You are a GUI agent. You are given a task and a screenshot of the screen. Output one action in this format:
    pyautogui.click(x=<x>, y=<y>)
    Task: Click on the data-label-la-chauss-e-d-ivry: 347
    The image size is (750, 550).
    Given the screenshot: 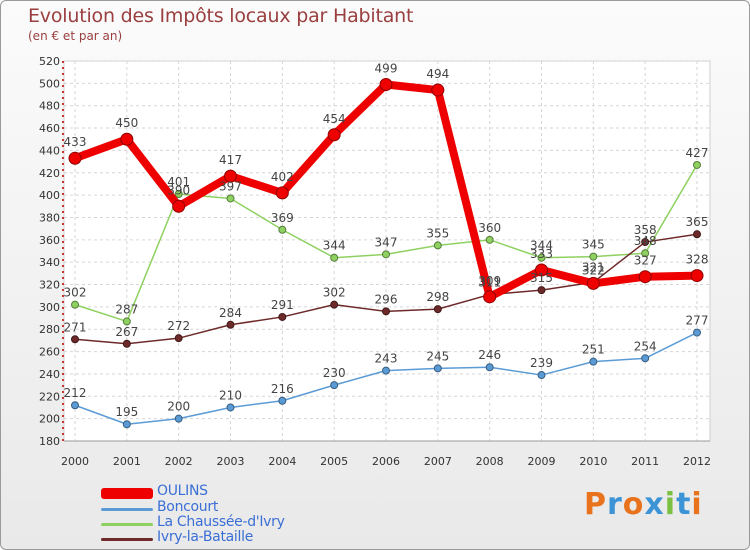 What is the action you would take?
    pyautogui.click(x=386, y=242)
    